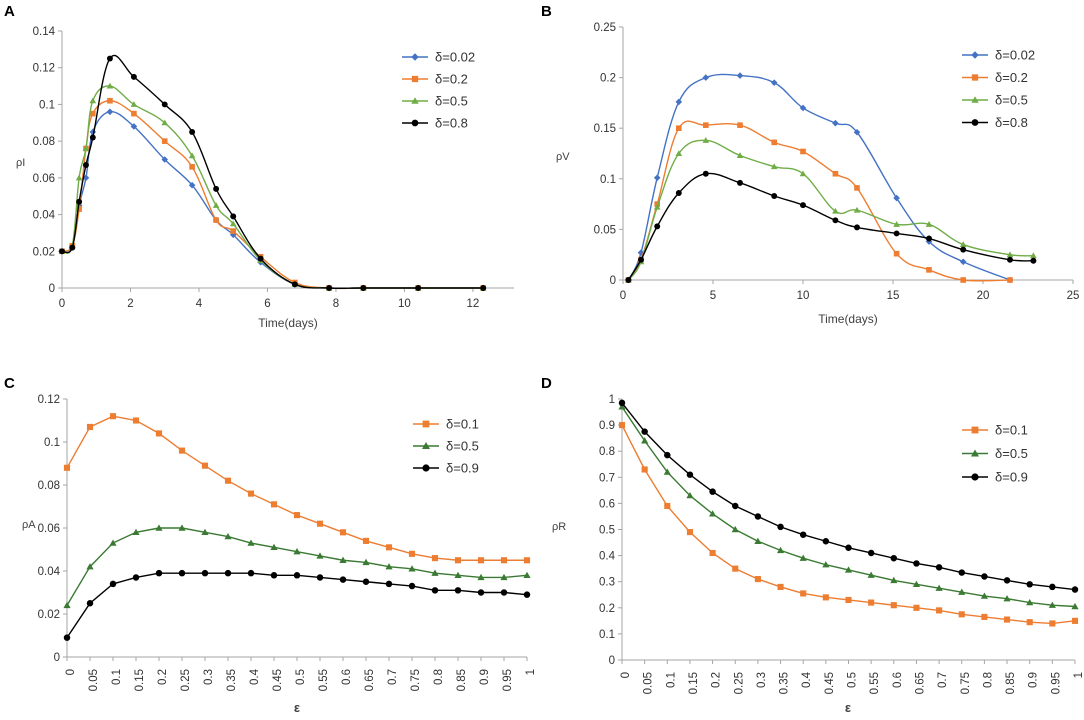 The image size is (1084, 720). What do you see at coordinates (649, 683) in the screenshot?
I see `x-tick-label: 0.05` at bounding box center [649, 683].